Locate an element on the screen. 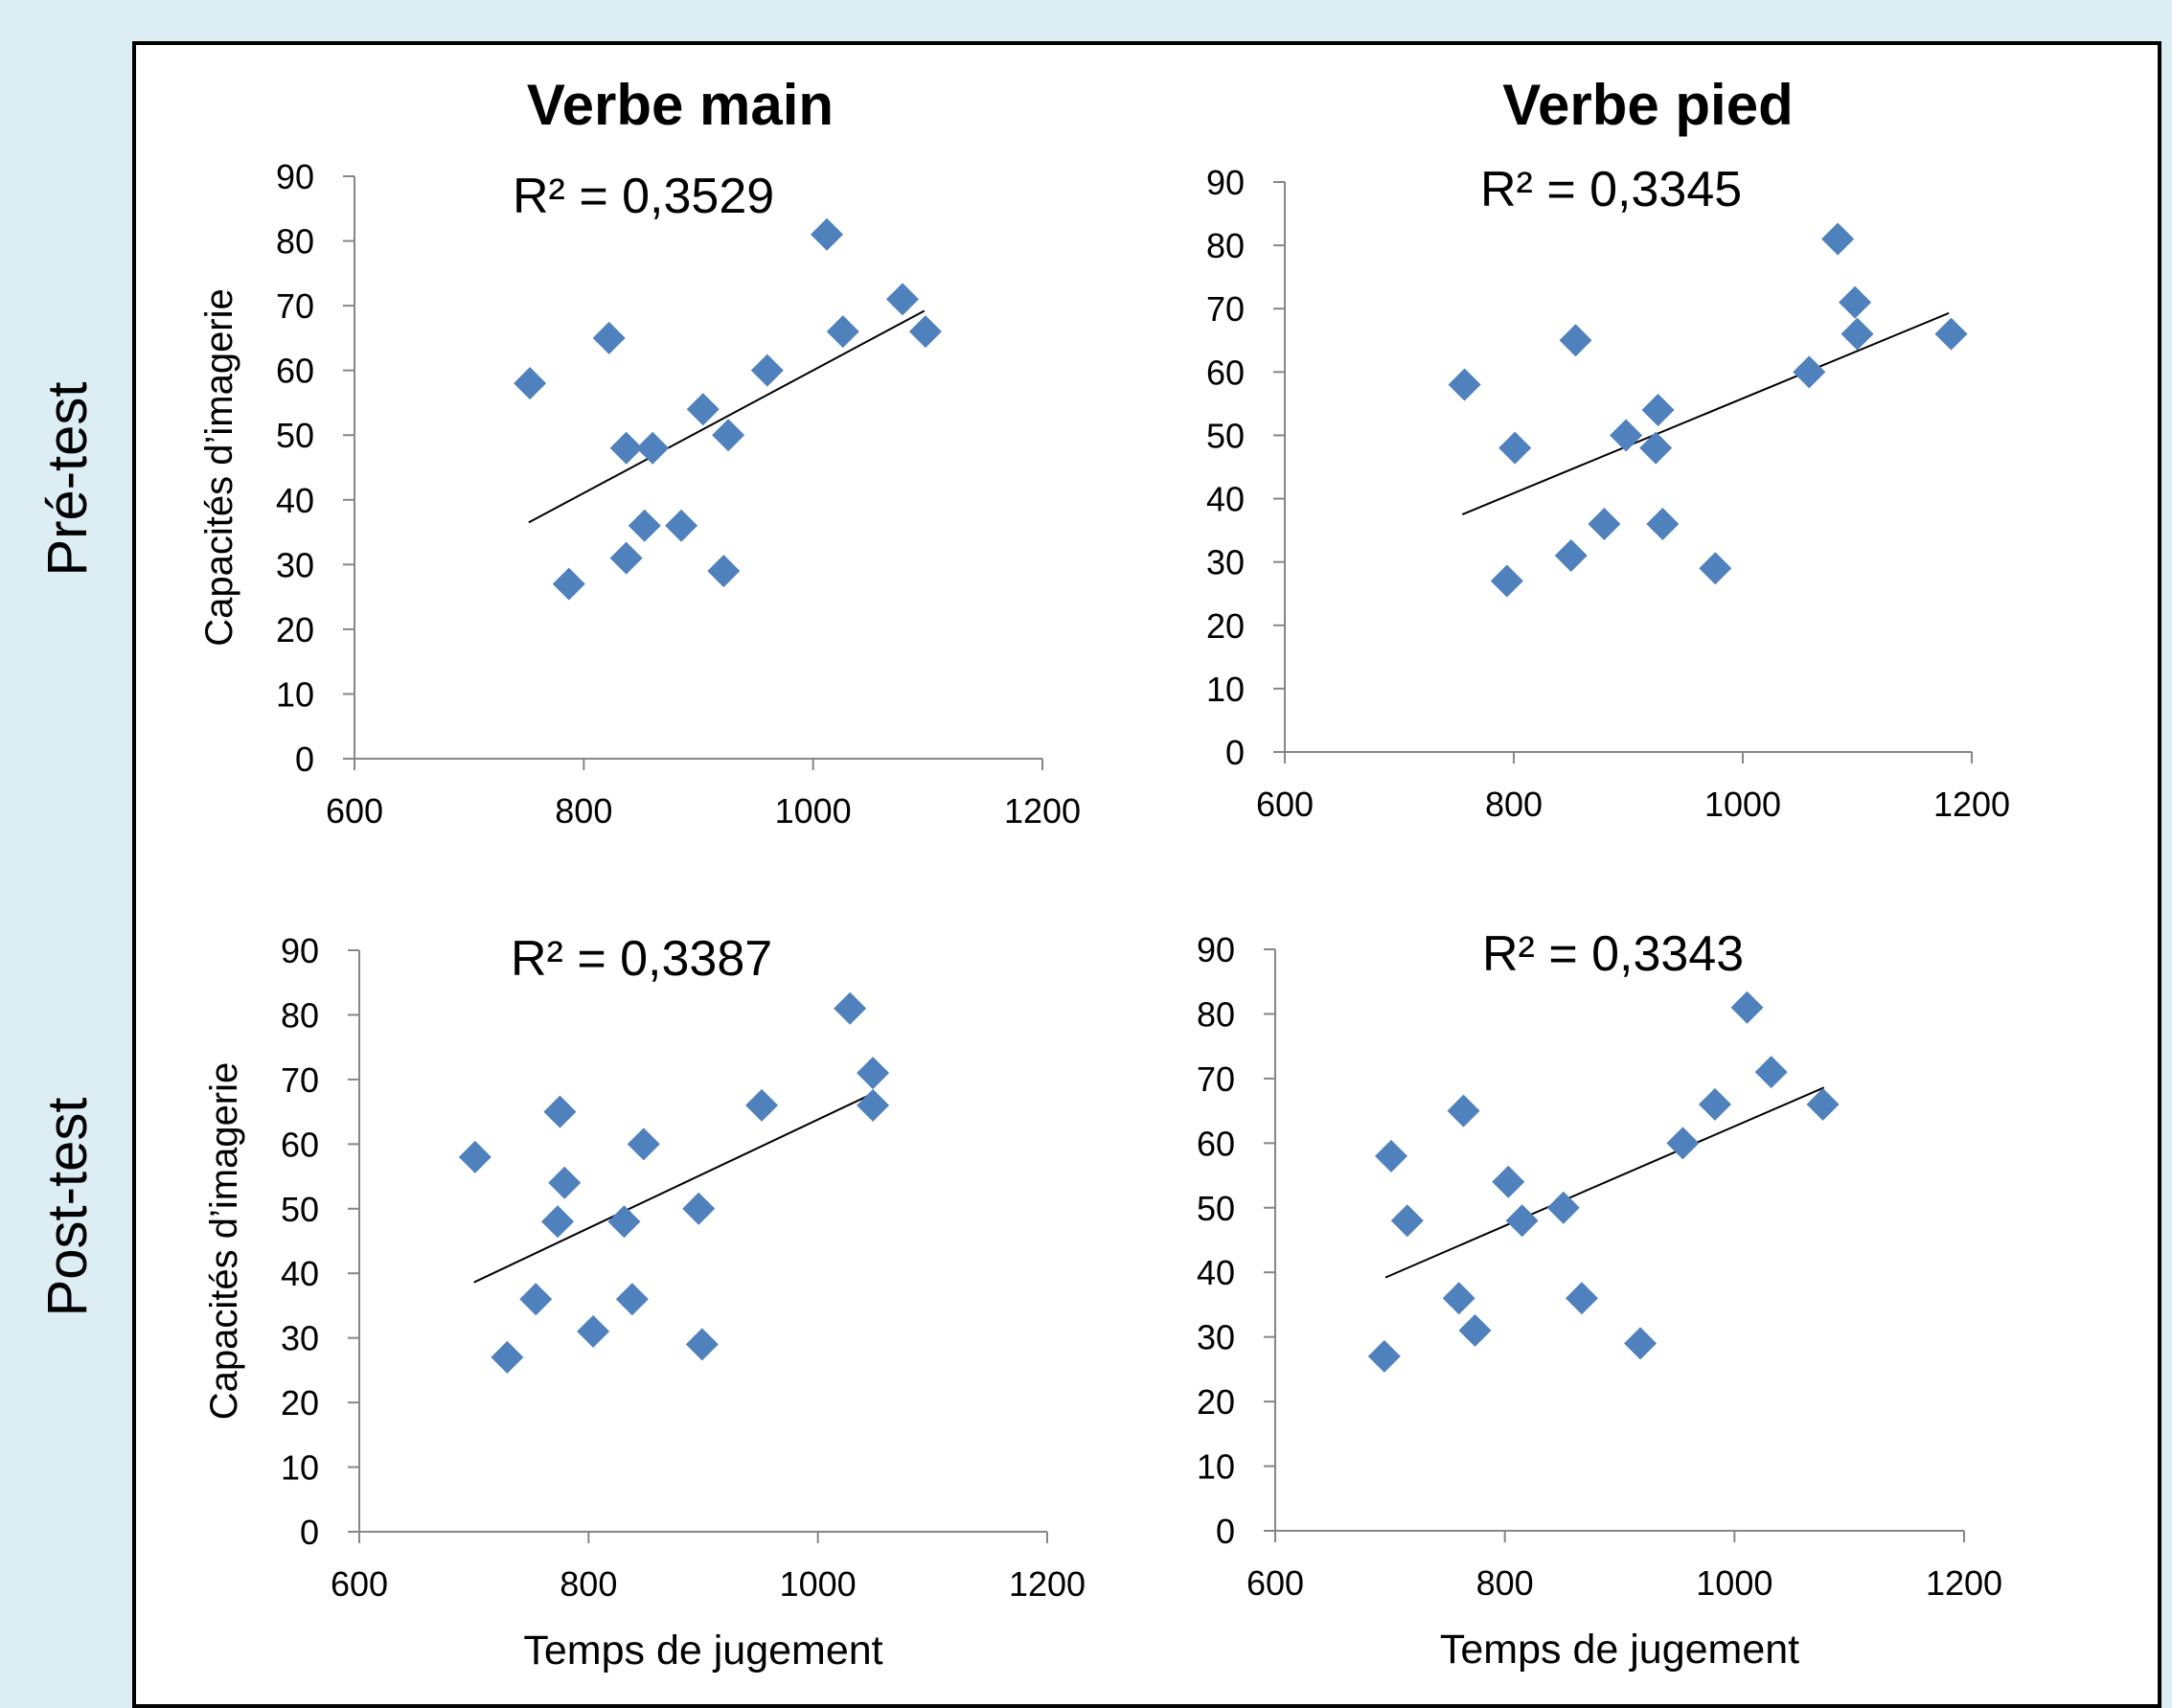  r-squared-annotation: R² = 0,3345 is located at coordinates (1611, 189).